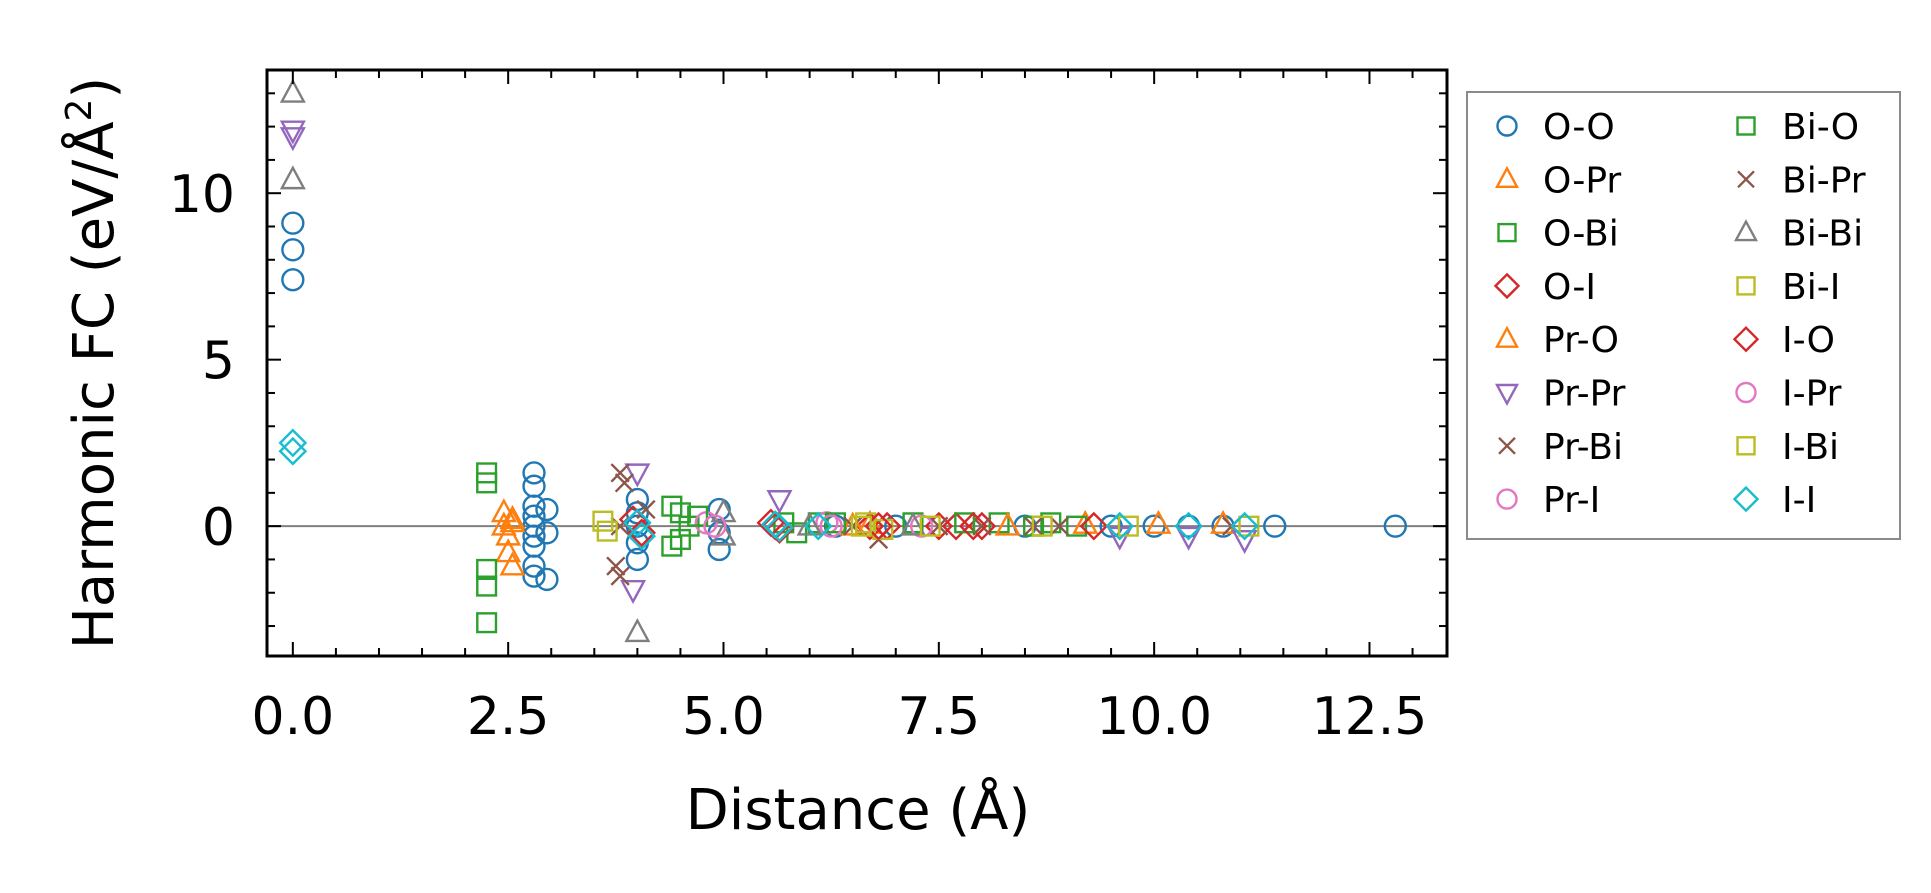 The width and height of the screenshot is (1931, 893). Describe the element at coordinates (768, 489) in the screenshot. I see `series-i-i` at that location.